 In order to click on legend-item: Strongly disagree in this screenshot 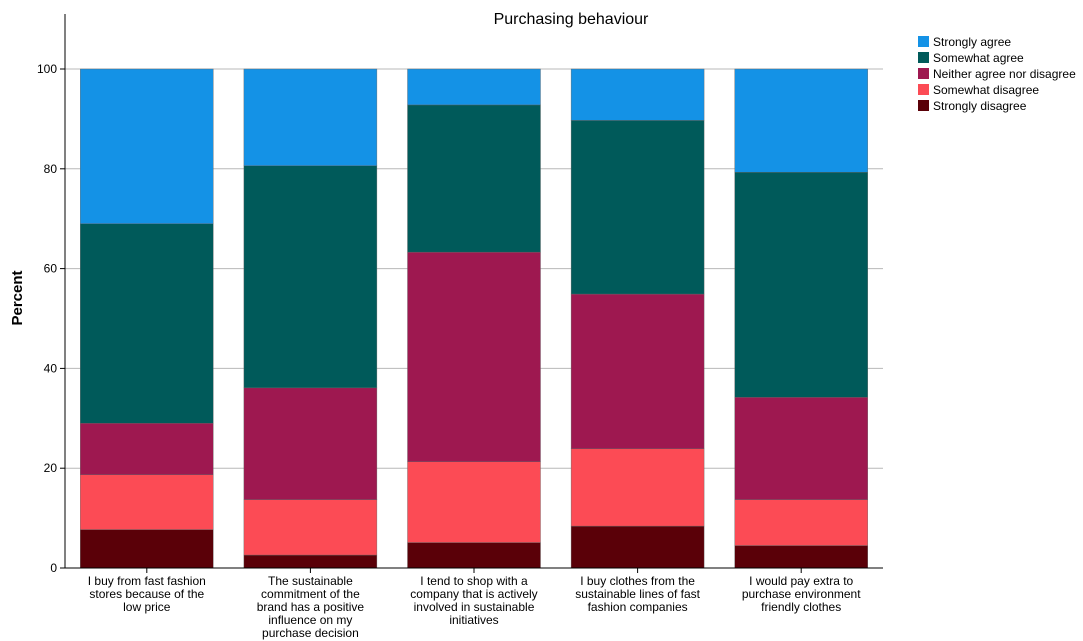, I will do `click(972, 106)`.